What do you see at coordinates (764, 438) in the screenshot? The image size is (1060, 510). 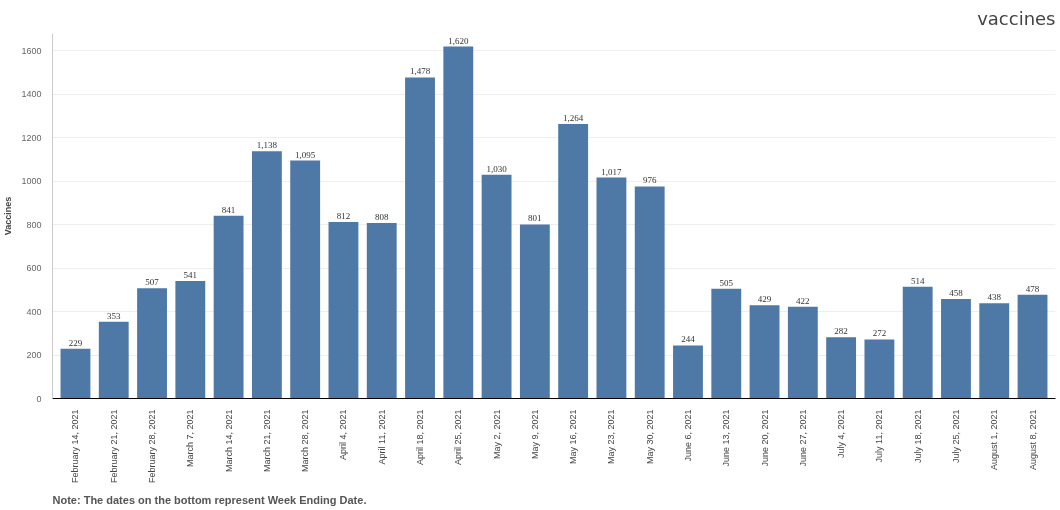 I see `x-tick-label: June 20, 2021` at bounding box center [764, 438].